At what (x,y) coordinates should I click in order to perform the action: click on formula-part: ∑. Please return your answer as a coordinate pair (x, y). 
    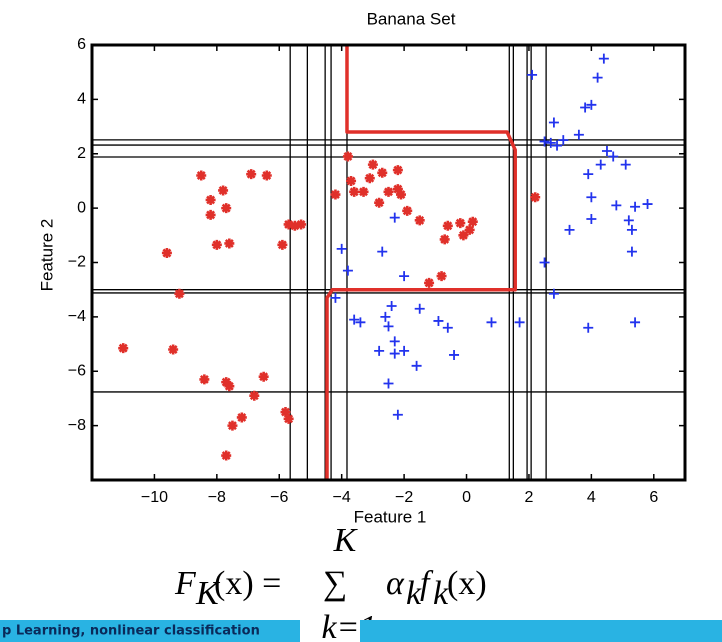
    Looking at the image, I should click on (335, 583).